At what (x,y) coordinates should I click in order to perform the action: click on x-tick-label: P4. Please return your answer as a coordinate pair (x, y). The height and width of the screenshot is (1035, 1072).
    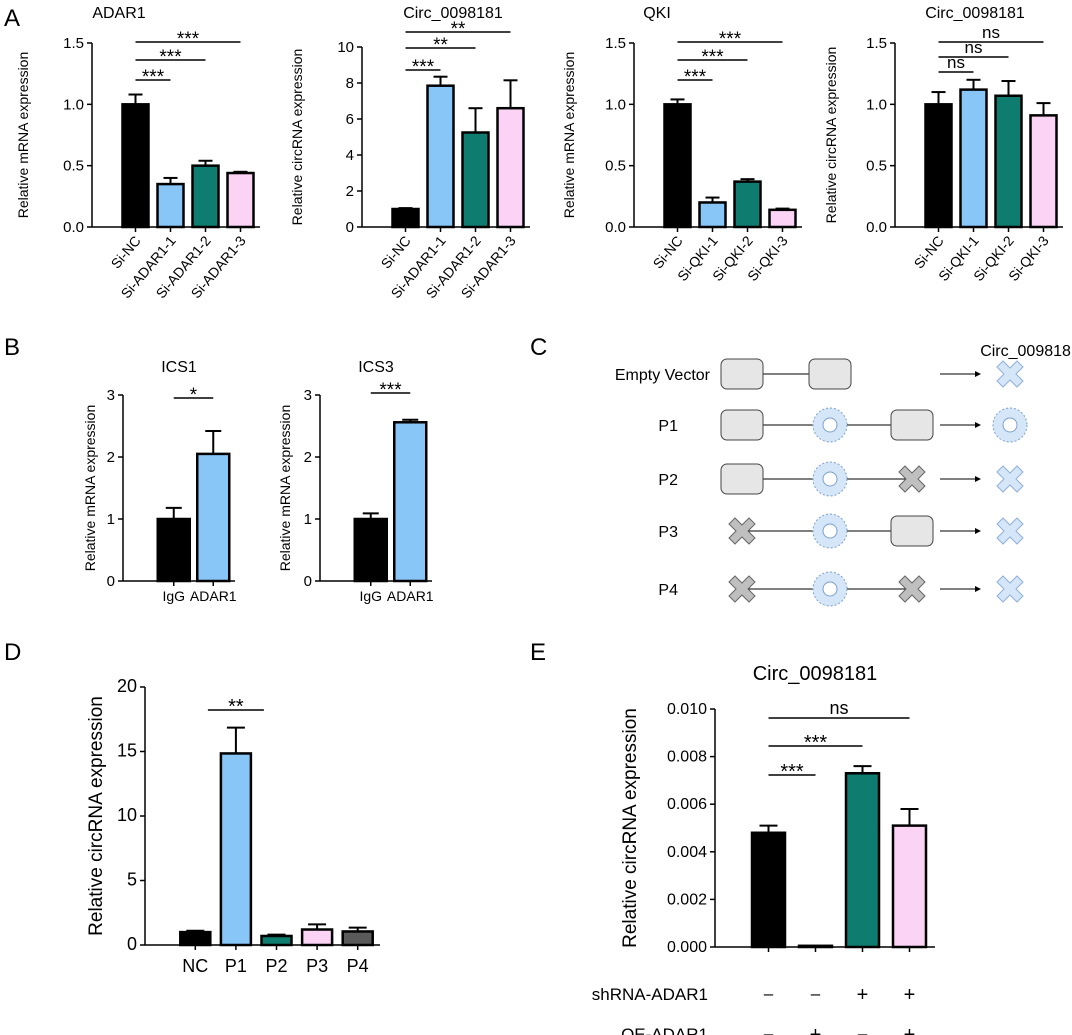
    Looking at the image, I should click on (358, 966).